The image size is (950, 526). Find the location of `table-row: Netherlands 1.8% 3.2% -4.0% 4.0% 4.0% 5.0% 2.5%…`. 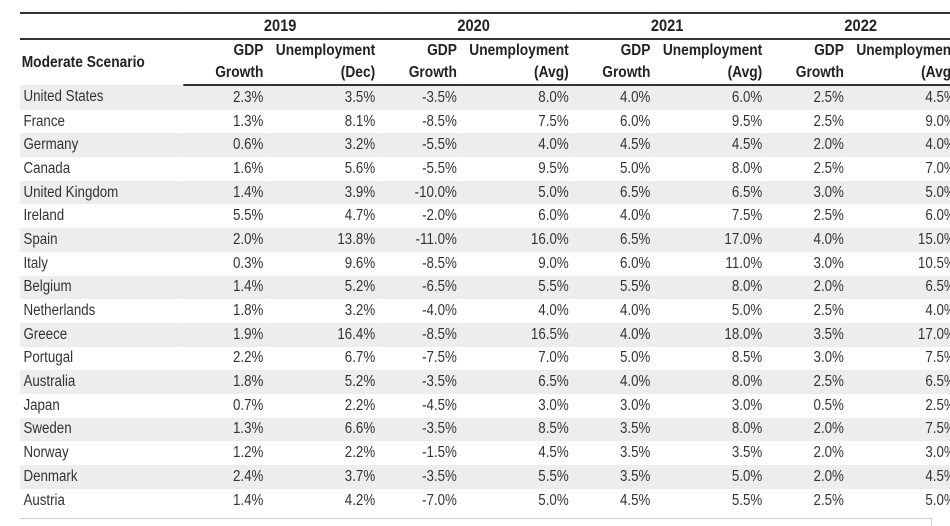

table-row: Netherlands 1.8% 3.2% -4.0% 4.0% 4.0% 5.0% 2.5%… is located at coordinates (485, 311).